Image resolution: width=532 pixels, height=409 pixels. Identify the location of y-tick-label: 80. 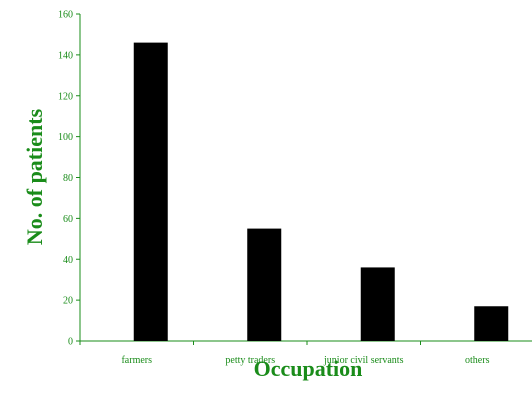
(68, 178).